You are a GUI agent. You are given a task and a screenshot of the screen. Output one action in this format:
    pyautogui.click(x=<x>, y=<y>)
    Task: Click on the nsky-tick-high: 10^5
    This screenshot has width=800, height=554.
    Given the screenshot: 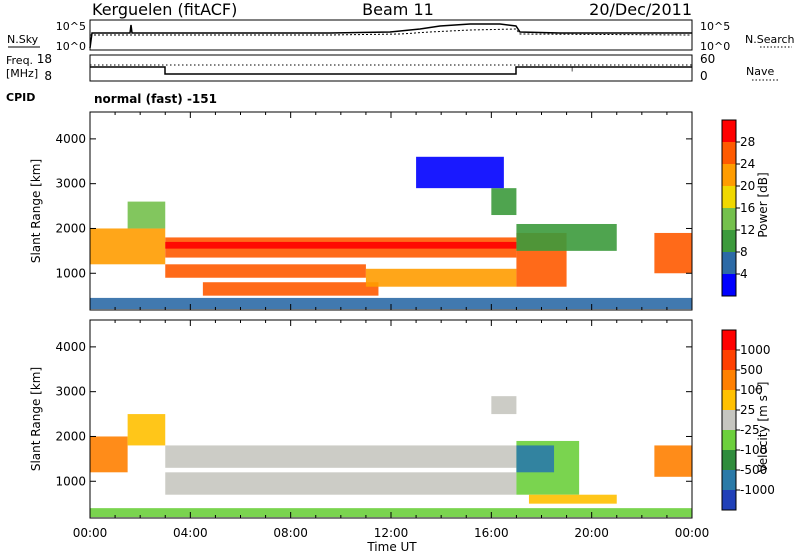 What is the action you would take?
    pyautogui.click(x=71, y=26)
    